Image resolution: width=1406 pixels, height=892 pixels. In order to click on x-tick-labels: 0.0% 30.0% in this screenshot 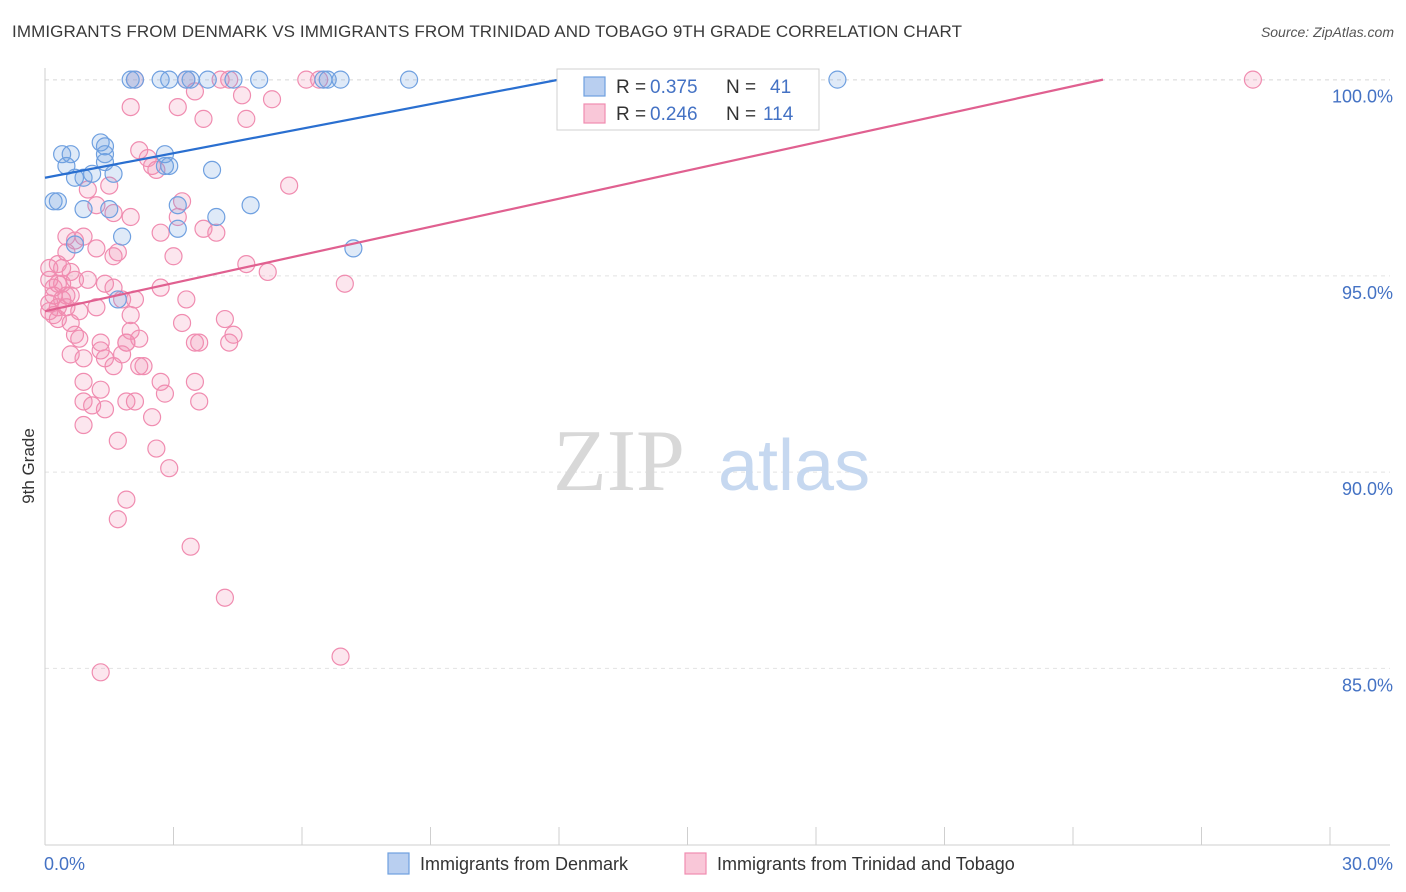, I will do `click(718, 864)`.